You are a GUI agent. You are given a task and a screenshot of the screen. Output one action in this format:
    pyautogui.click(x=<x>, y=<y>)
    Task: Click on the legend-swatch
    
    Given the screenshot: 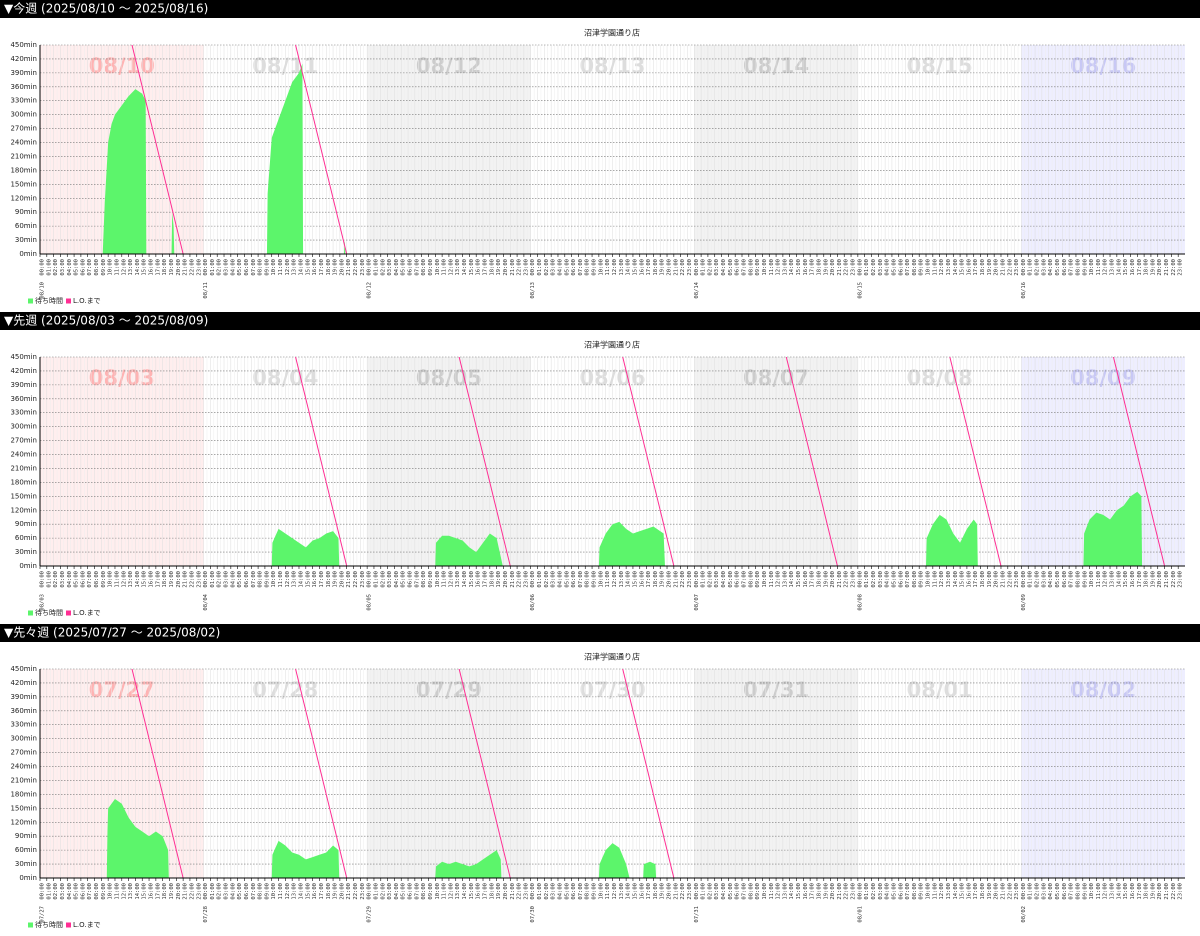 What is the action you would take?
    pyautogui.click(x=68, y=613)
    